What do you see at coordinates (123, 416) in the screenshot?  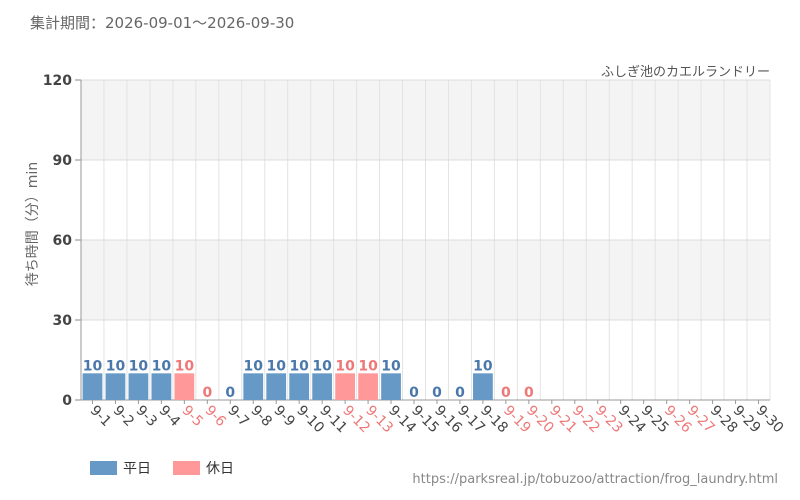 I see `x-tick-label: 9-2` at bounding box center [123, 416].